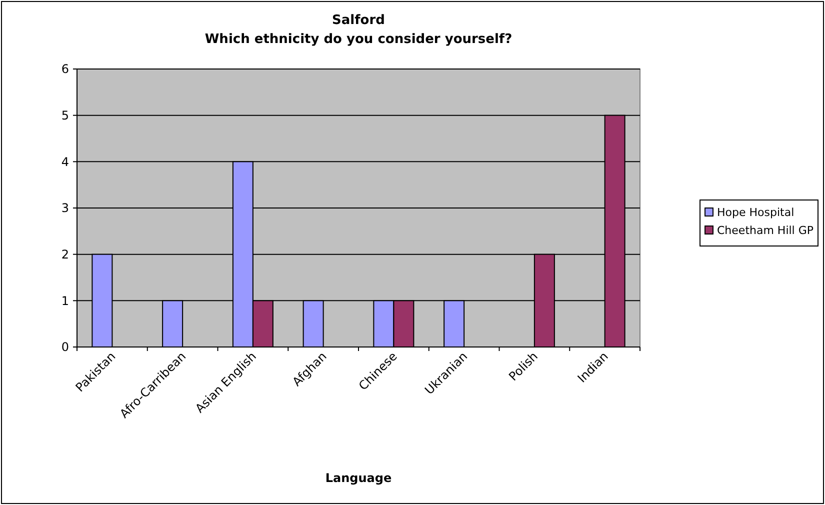 This screenshot has width=825, height=505. What do you see at coordinates (358, 20) in the screenshot?
I see `chart-title: Salford` at bounding box center [358, 20].